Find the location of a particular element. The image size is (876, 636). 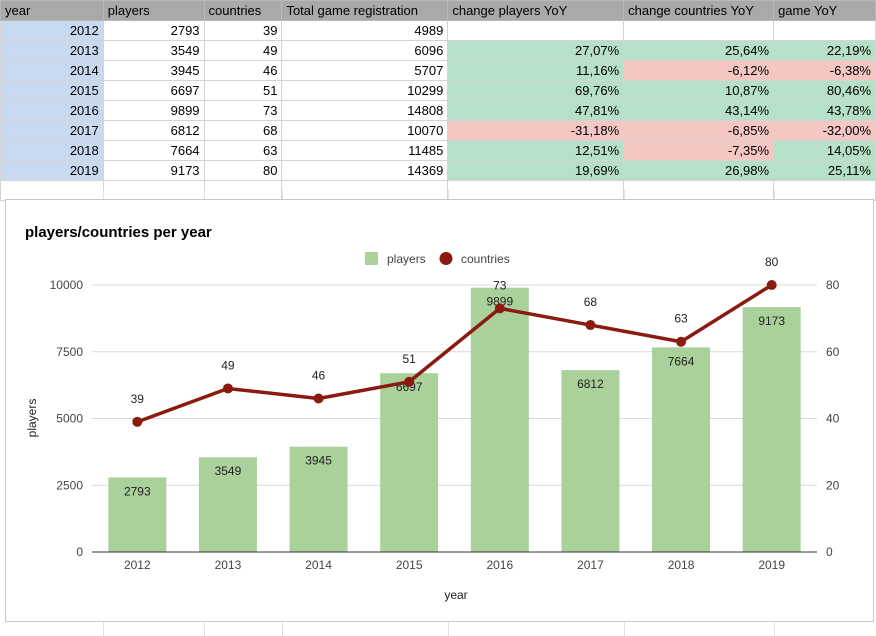

cell-players: 9173 is located at coordinates (153, 170).